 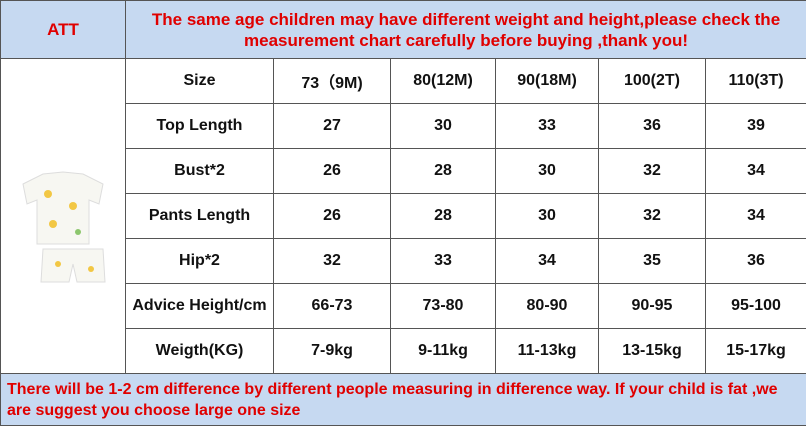 I want to click on measure-row: Bust*2 26 28 30 32 34, so click(x=403, y=171).